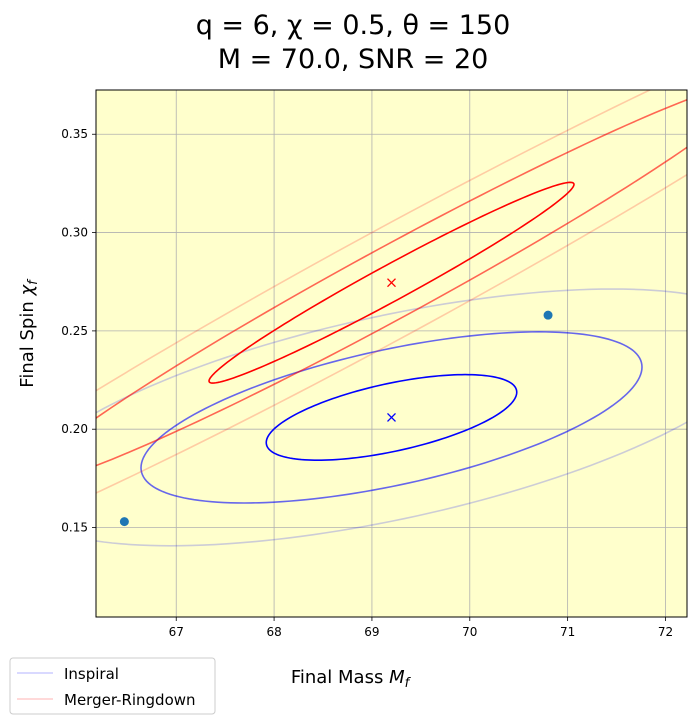 The height and width of the screenshot is (725, 696). What do you see at coordinates (567, 632) in the screenshot?
I see `x-tick-label: 71` at bounding box center [567, 632].